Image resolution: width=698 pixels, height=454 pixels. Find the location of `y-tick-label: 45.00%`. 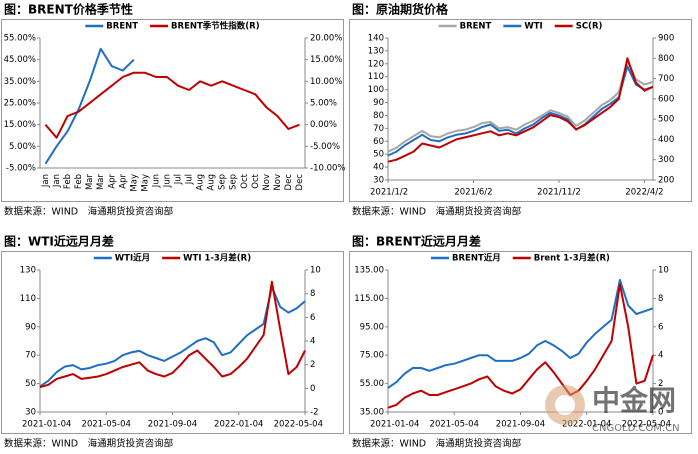

y-tick-label: 45.00% is located at coordinates (20, 60).